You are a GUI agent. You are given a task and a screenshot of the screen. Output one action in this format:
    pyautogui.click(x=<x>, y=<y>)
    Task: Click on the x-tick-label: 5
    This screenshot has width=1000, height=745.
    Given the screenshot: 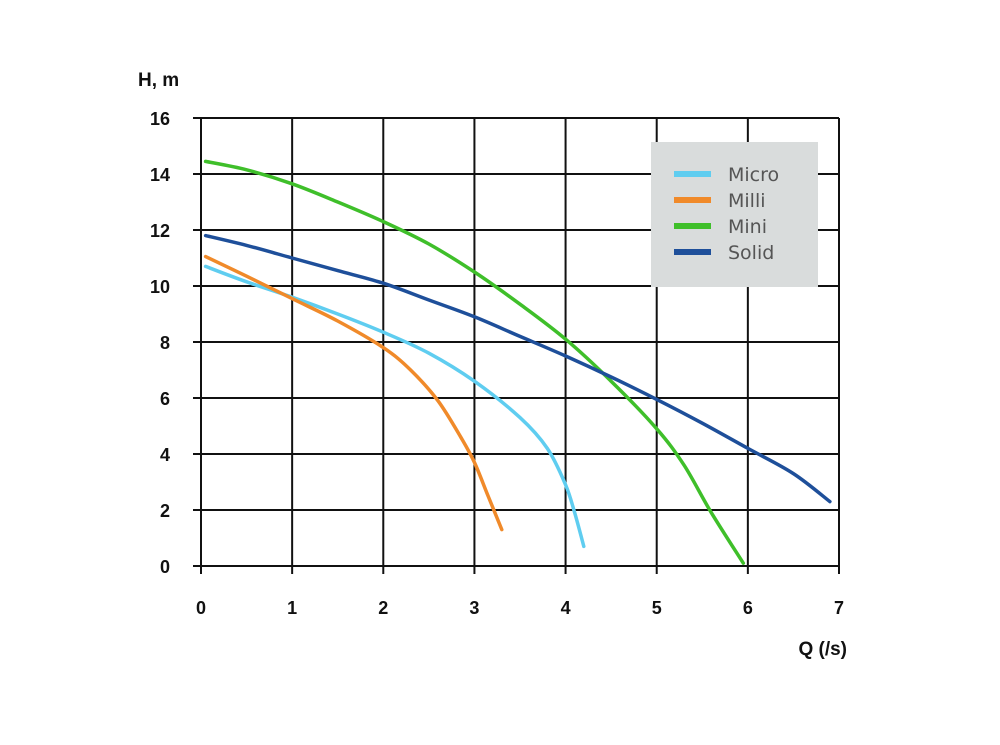 What is the action you would take?
    pyautogui.click(x=657, y=608)
    